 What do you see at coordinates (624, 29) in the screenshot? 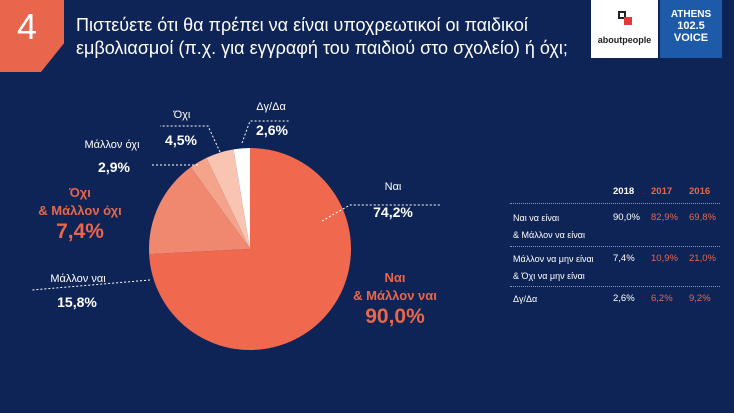
I see `aboutpeople-logo: aboutpeople` at bounding box center [624, 29].